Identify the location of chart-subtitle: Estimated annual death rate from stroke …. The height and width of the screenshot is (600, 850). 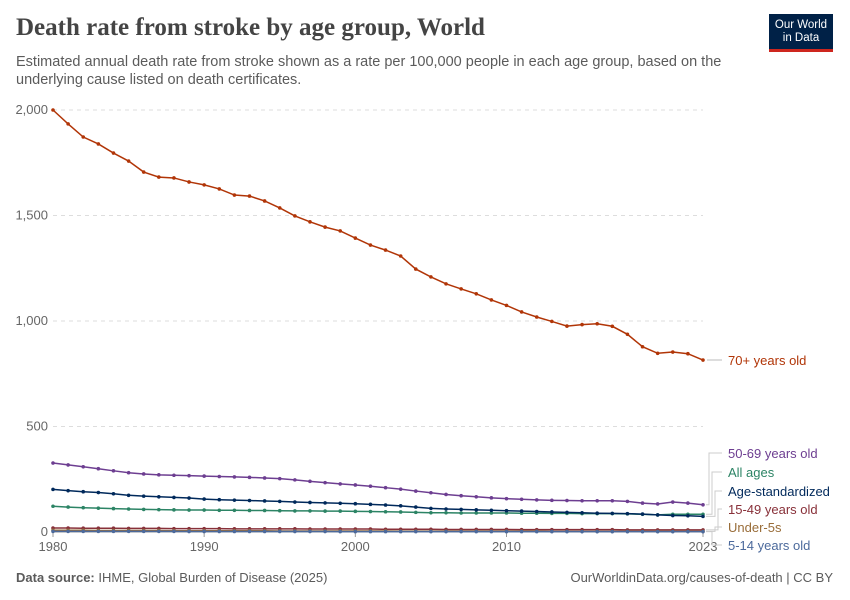
(369, 71).